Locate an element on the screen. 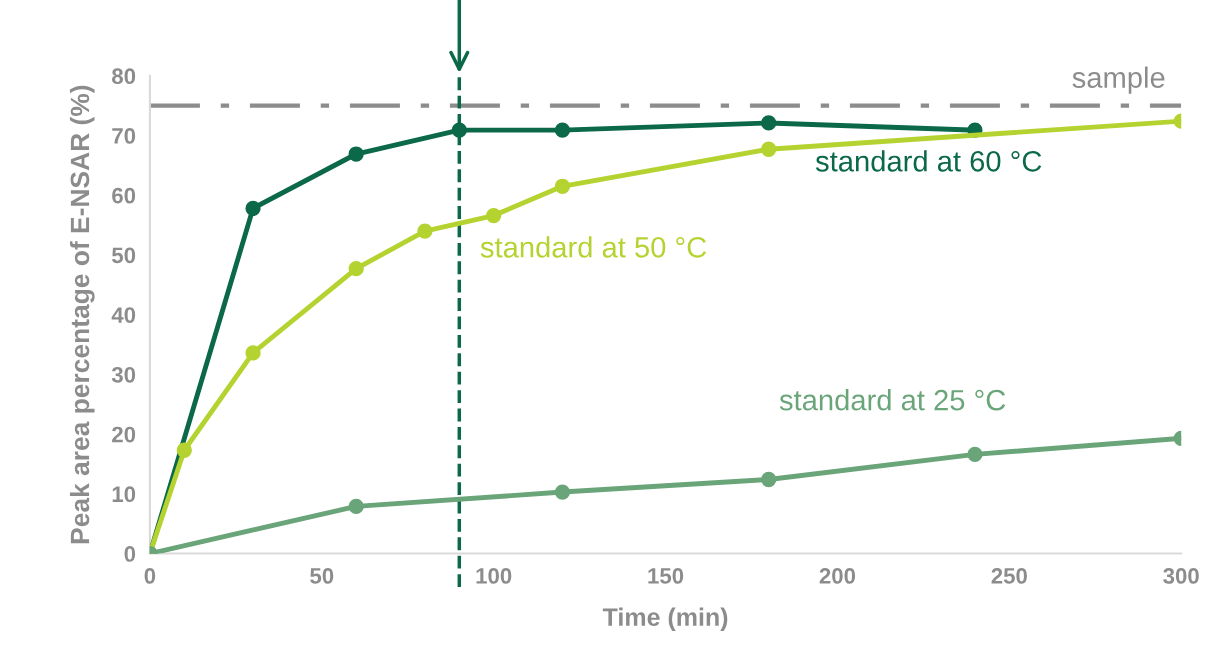 Image resolution: width=1209 pixels, height=659 pixels. y-tick-label: 10 is located at coordinates (124, 494).